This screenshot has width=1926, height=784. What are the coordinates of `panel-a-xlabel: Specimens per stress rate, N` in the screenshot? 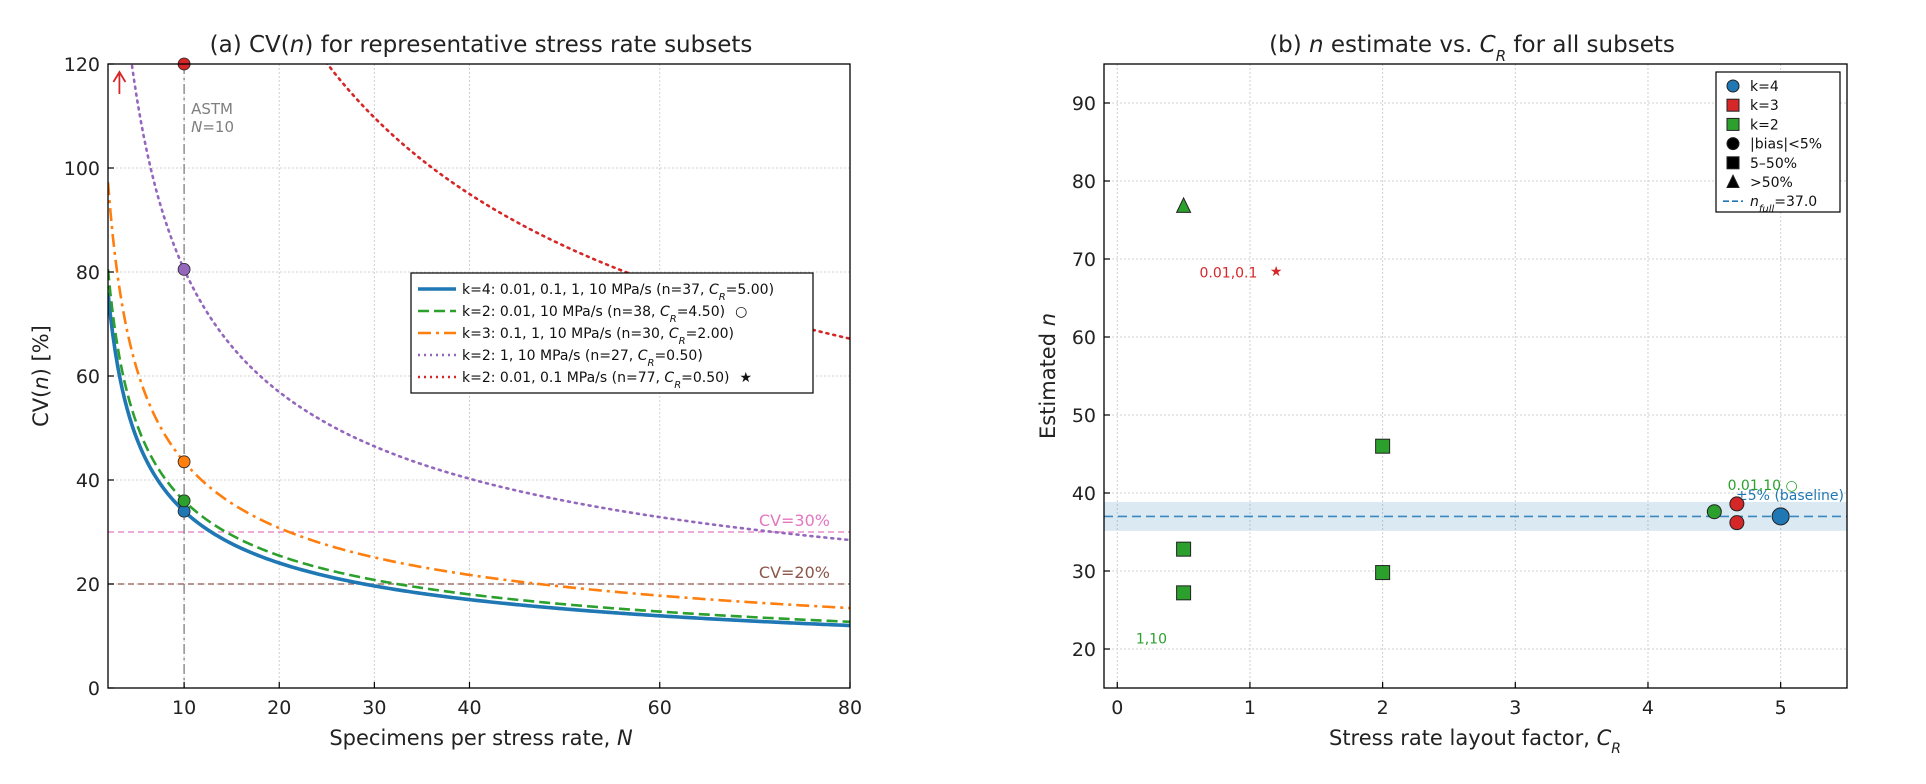 It's located at (481, 738).